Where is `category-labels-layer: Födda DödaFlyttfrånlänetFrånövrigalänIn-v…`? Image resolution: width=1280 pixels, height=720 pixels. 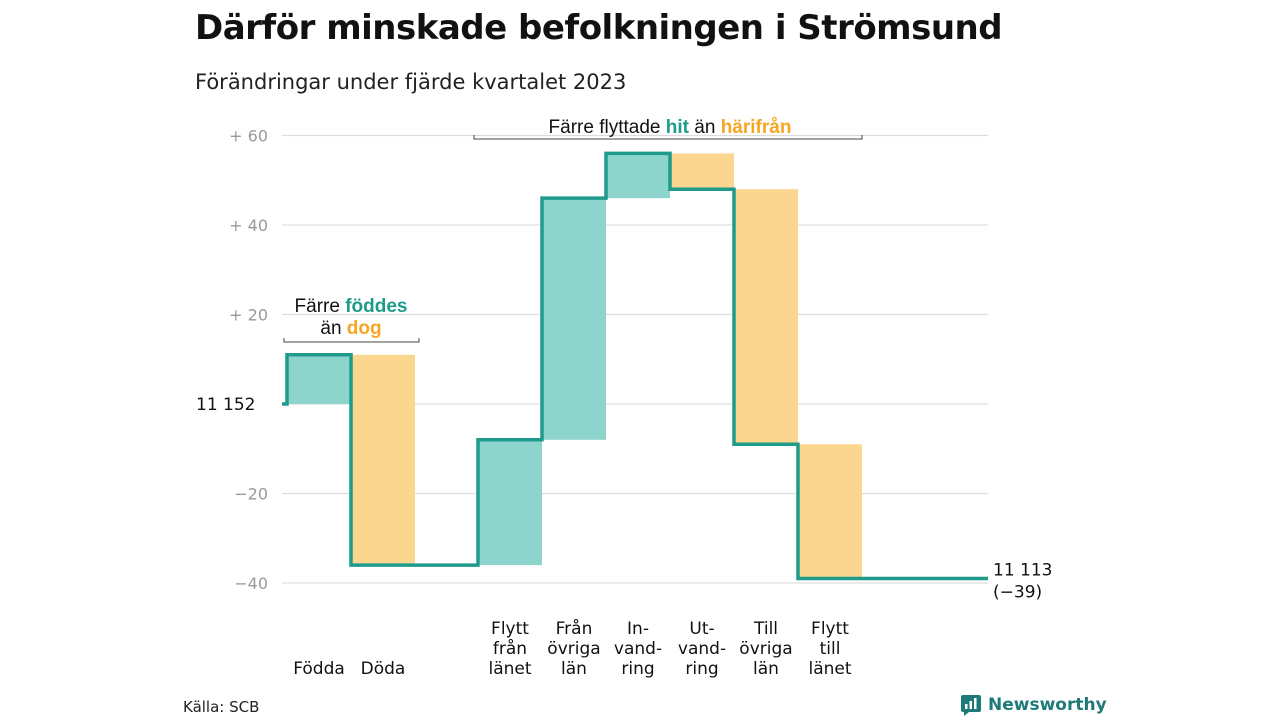
category-labels-layer: Födda DödaFlyttfrånlänetFrånövrigalänIn-v… is located at coordinates (572, 648).